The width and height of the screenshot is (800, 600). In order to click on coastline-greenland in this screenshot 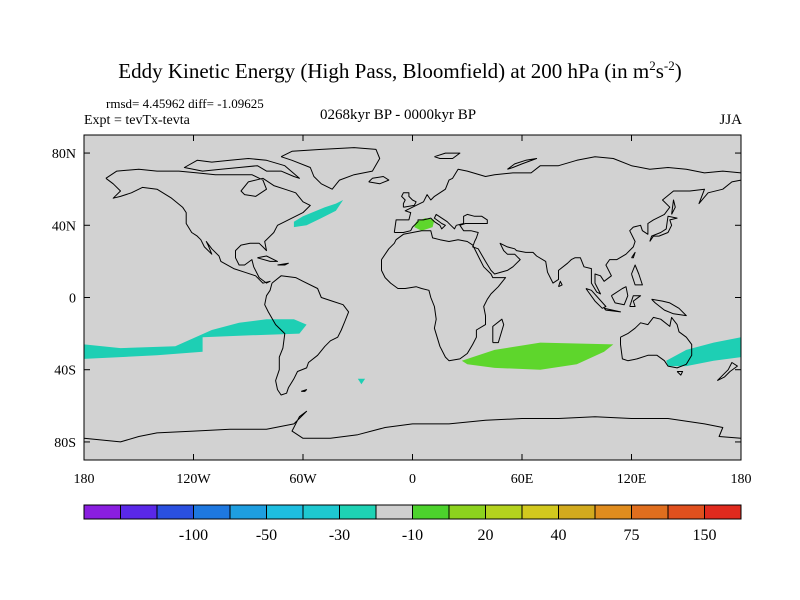, I will do `click(330, 168)`.